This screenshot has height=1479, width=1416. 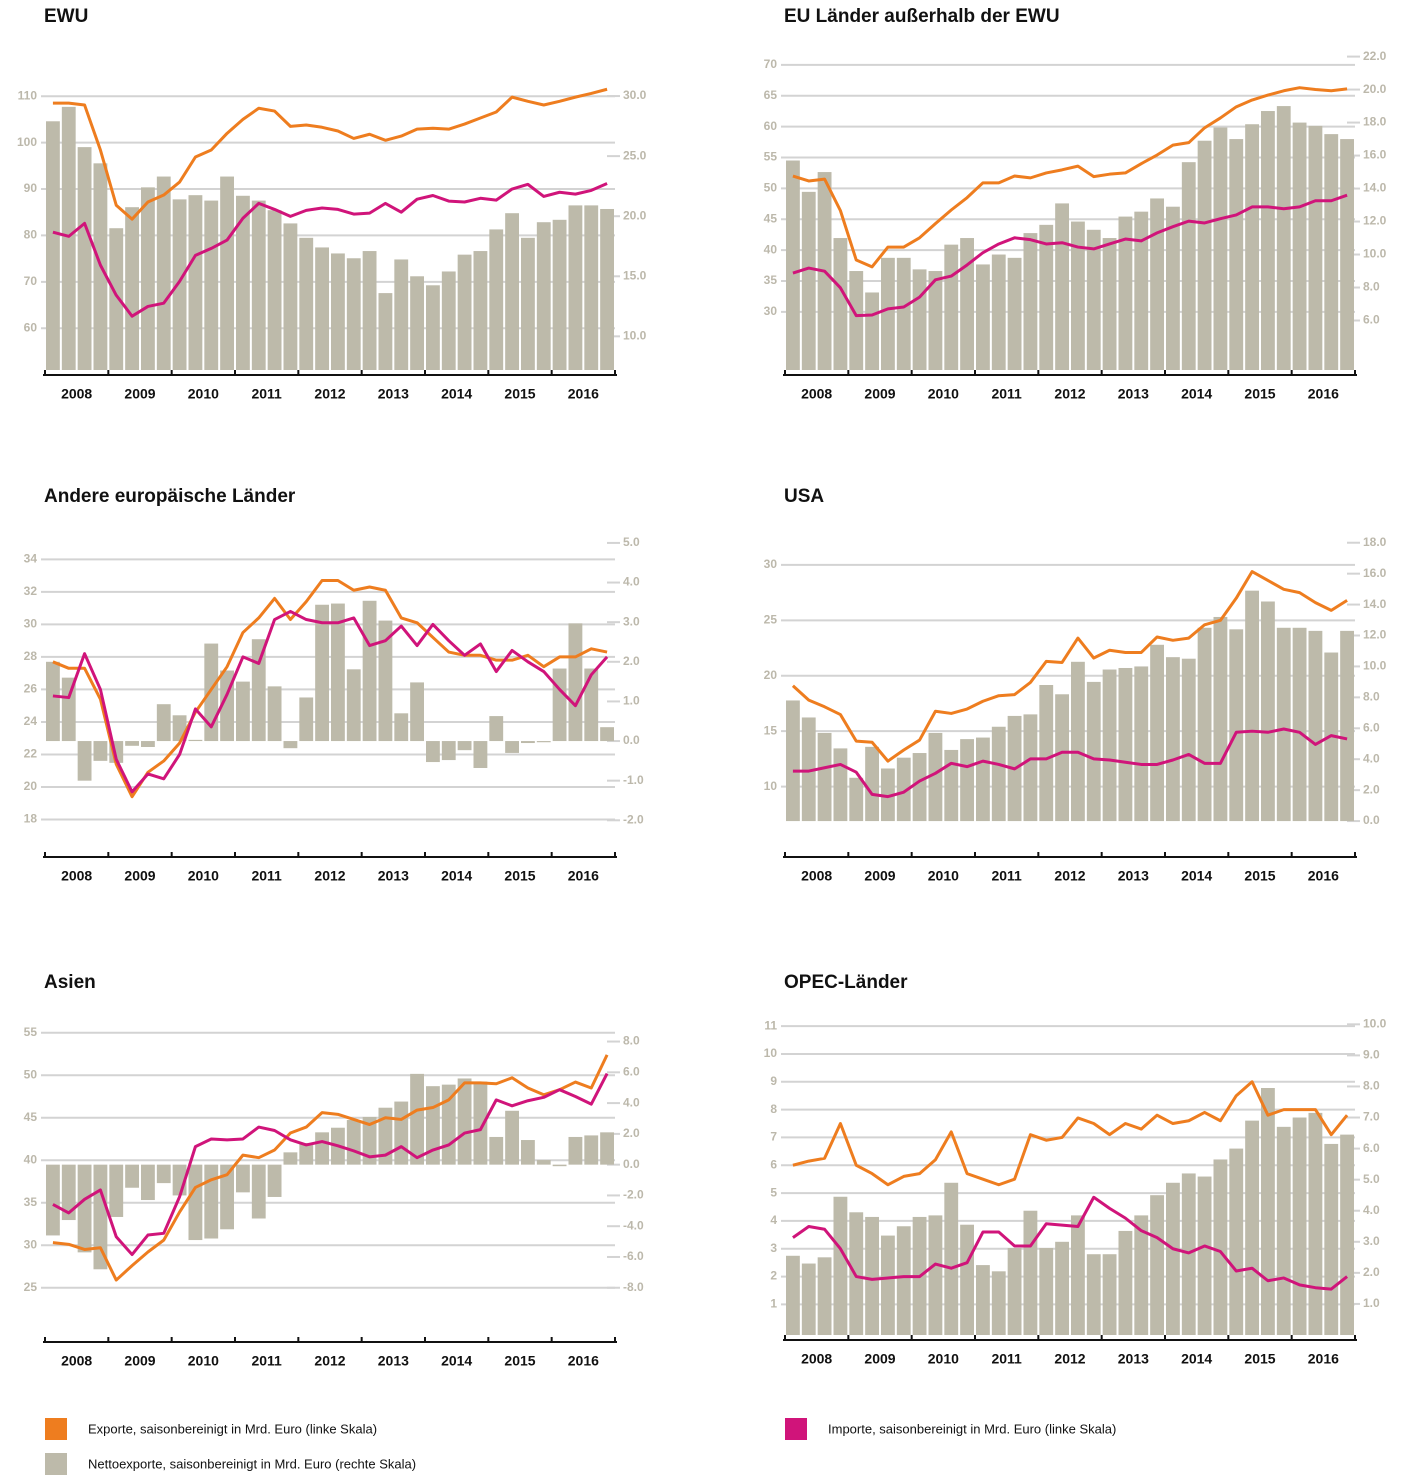 I want to click on y-tick-label: 9, so click(x=773, y=1081).